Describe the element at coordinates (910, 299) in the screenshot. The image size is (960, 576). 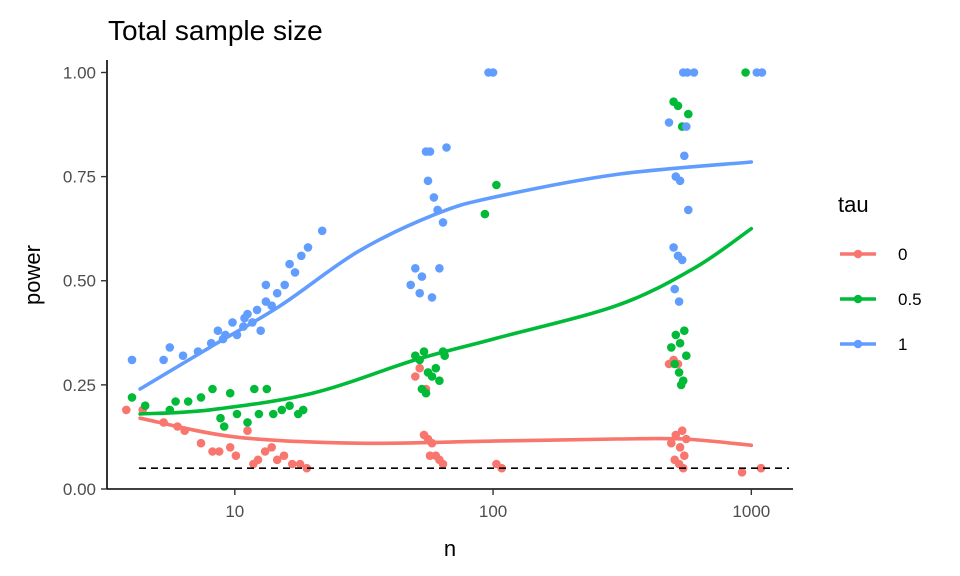
I see `legend-label-1: 0.5` at that location.